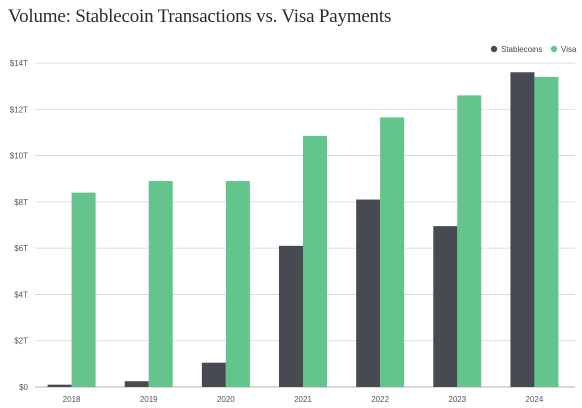  I want to click on legend-marker-visa, so click(554, 49).